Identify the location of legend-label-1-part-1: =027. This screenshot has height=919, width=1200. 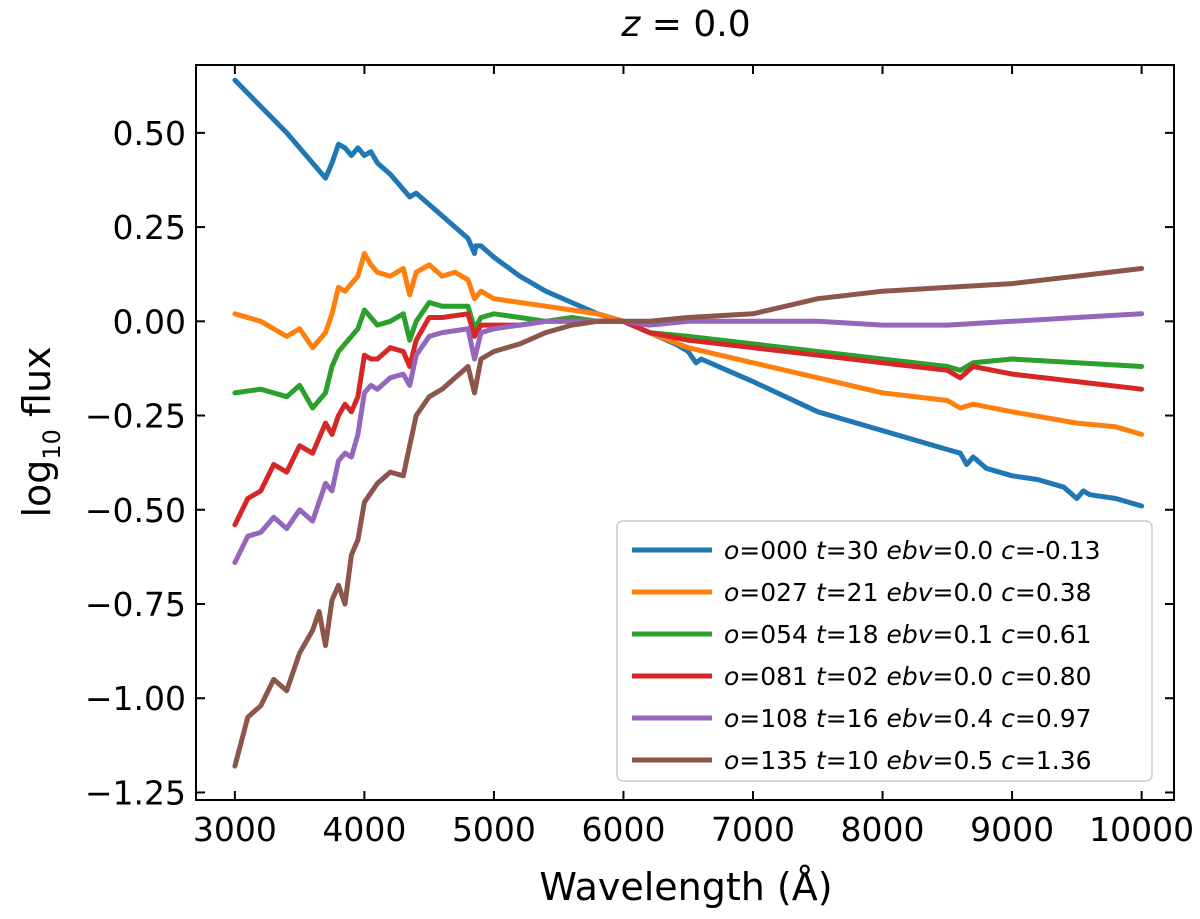
(777, 592).